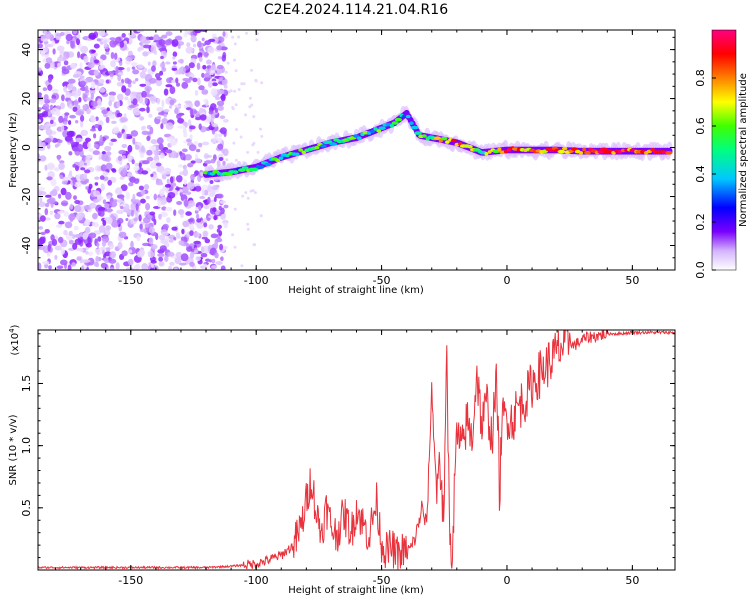 Image resolution: width=750 pixels, height=600 pixels. I want to click on y-tick-label: 40, so click(26, 50).